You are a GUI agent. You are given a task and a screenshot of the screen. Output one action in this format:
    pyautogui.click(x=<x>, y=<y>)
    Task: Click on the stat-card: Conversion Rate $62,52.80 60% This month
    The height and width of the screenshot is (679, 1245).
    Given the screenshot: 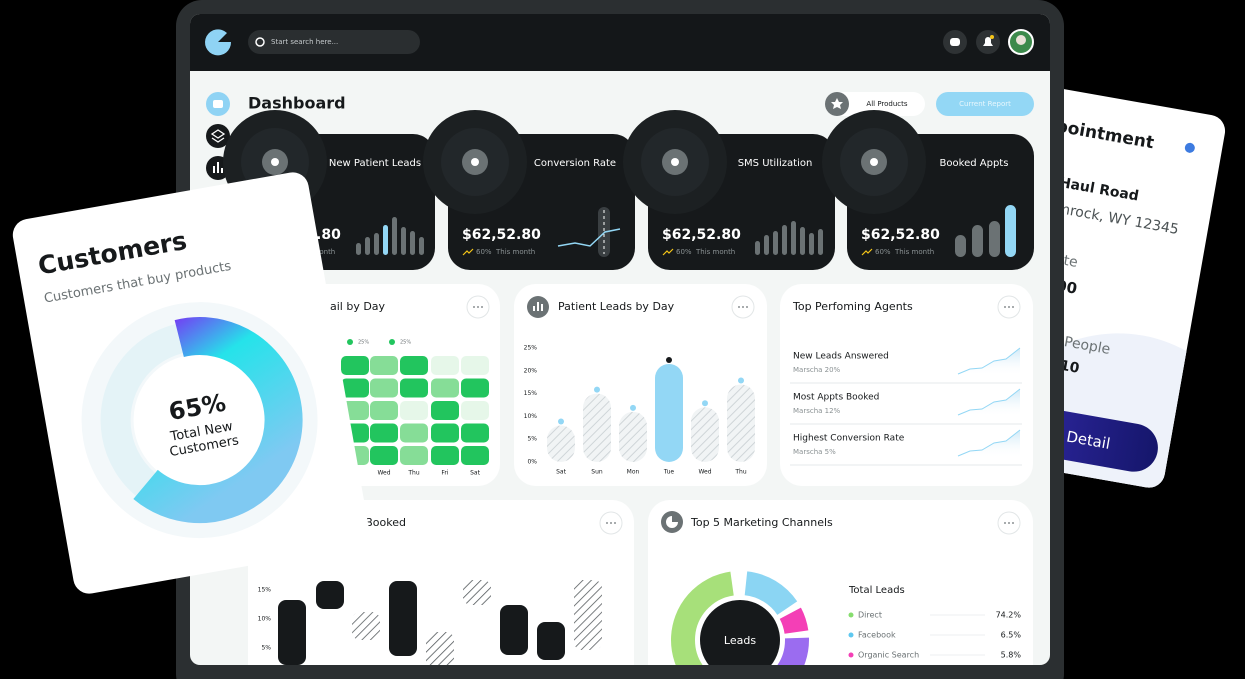 What is the action you would take?
    pyautogui.click(x=529, y=190)
    